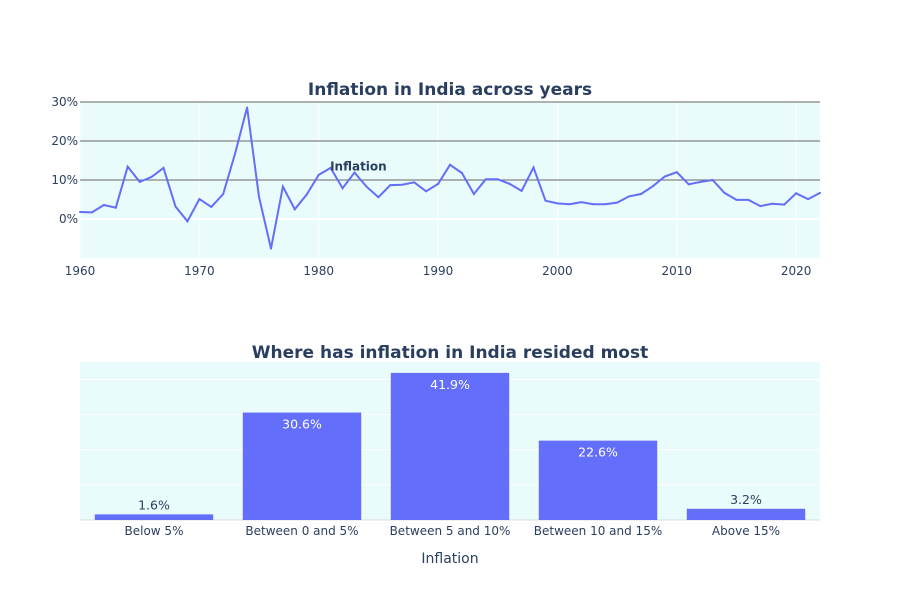 This screenshot has height=605, width=900. What do you see at coordinates (68, 219) in the screenshot?
I see `y-tick-label: 0%` at bounding box center [68, 219].